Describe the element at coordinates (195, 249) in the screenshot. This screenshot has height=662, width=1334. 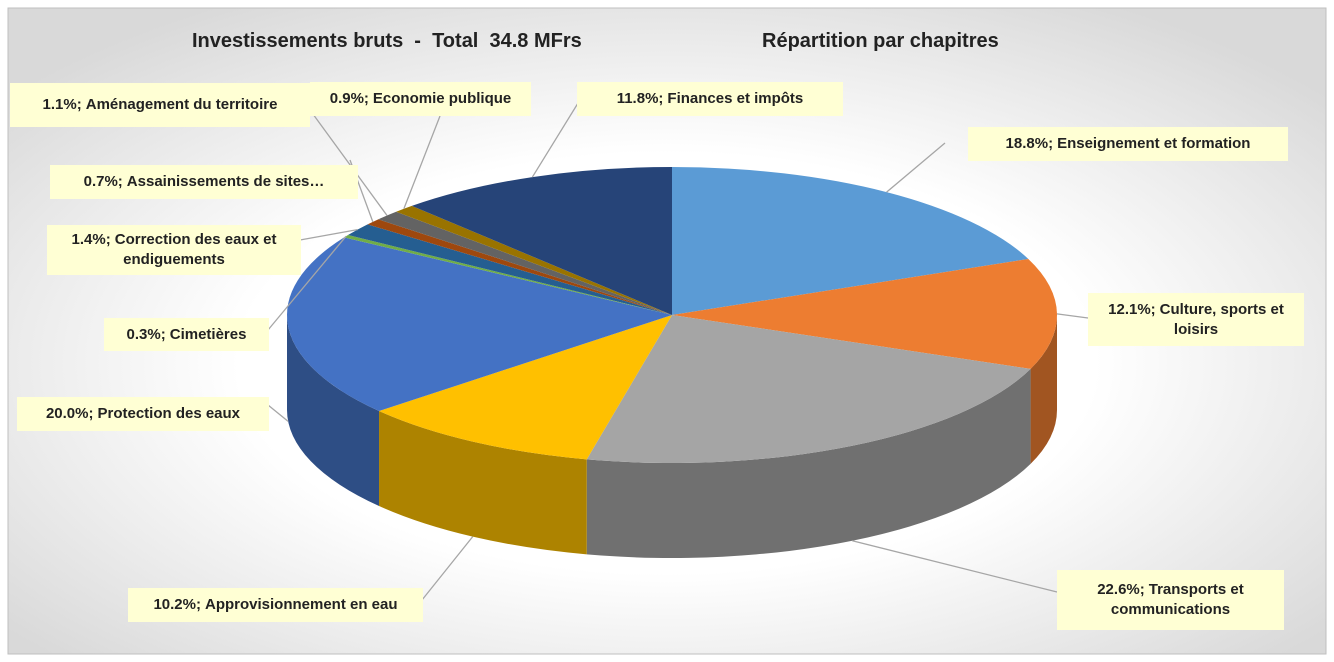
I see `category-label: Correction des eaux et endiguements` at that location.